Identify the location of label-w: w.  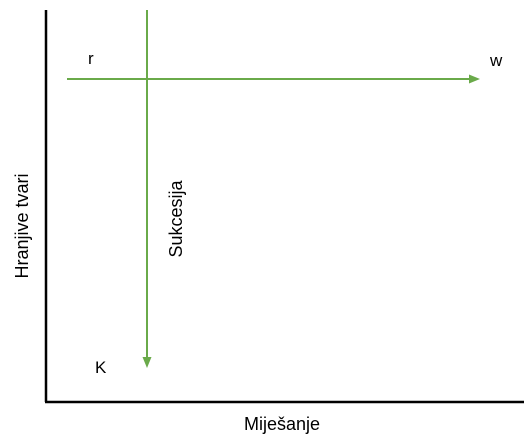
(496, 60).